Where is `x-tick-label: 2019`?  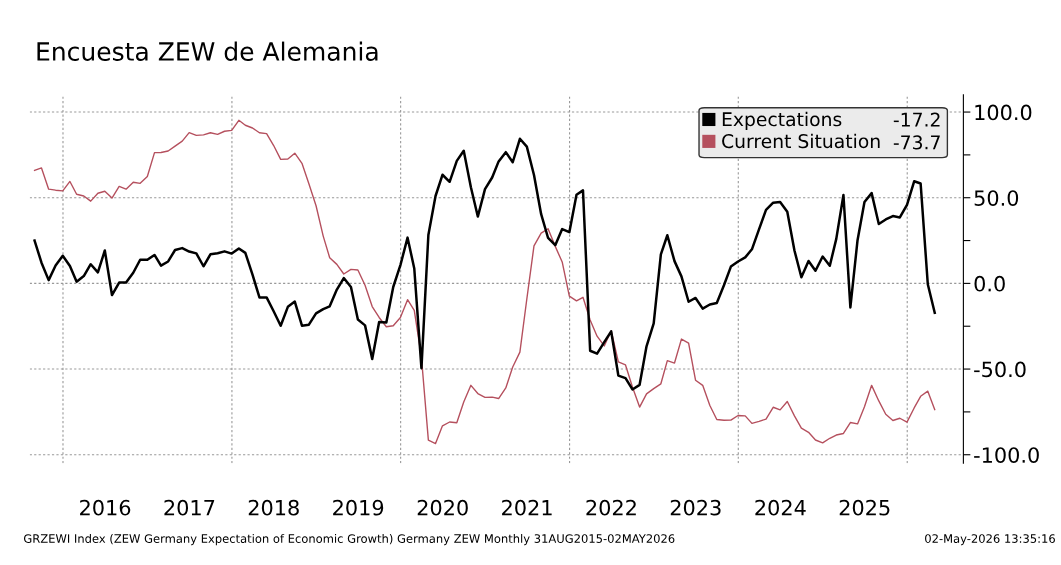 x-tick-label: 2019 is located at coordinates (358, 507).